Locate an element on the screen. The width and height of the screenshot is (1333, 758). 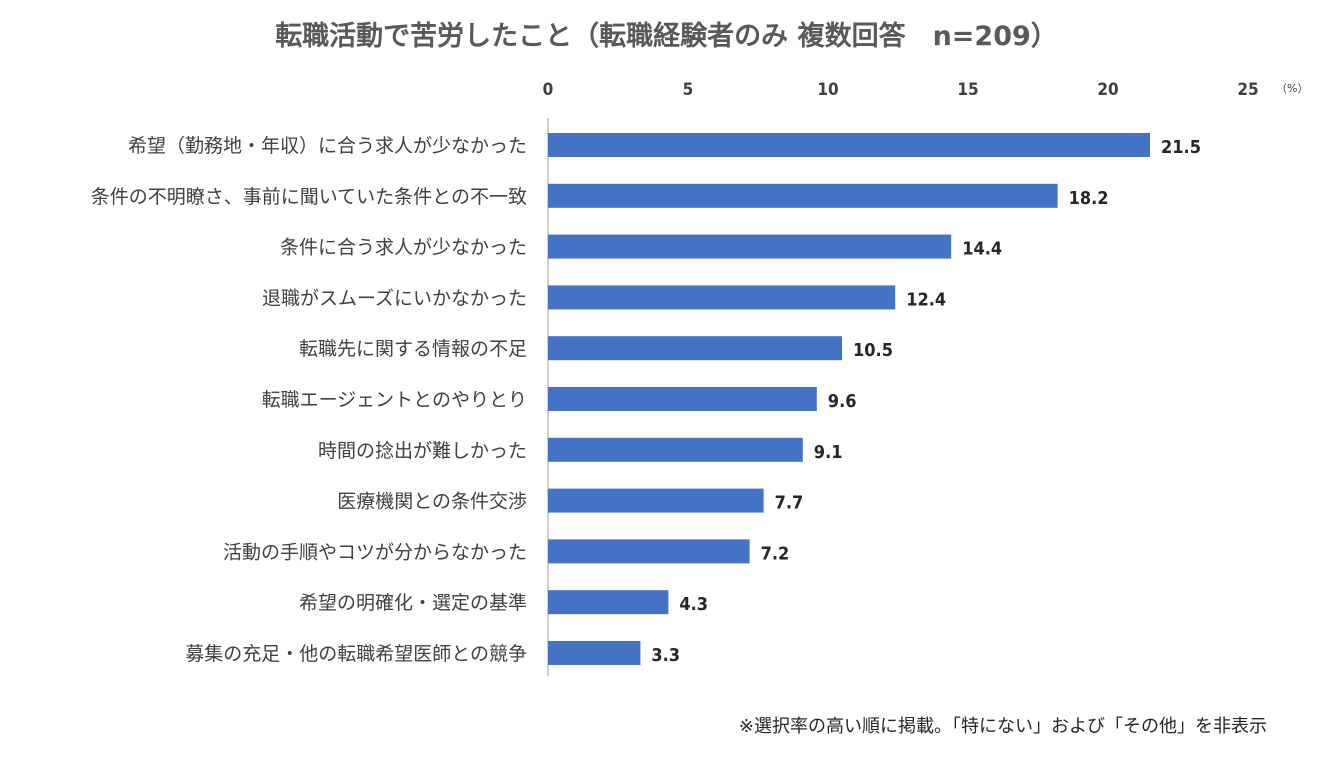
category-label: 条件の不明瞭さ、事前に聞いていた条件との不一致 is located at coordinates (309, 197).